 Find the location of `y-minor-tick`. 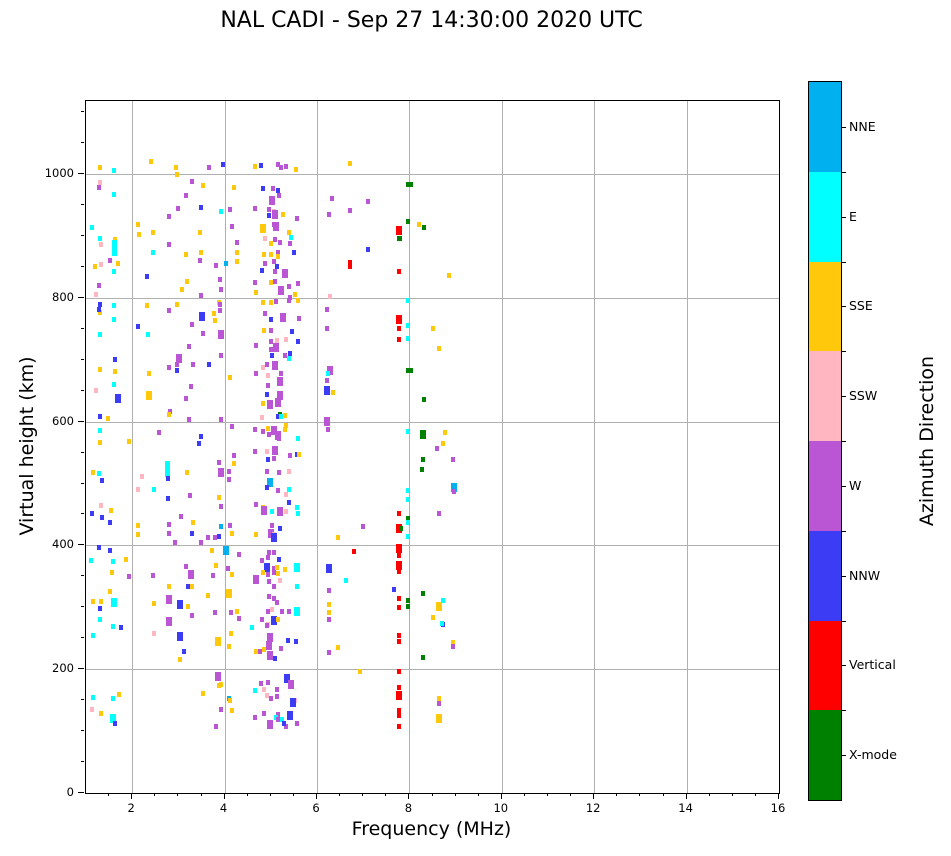

y-minor-tick is located at coordinates (82, 359).